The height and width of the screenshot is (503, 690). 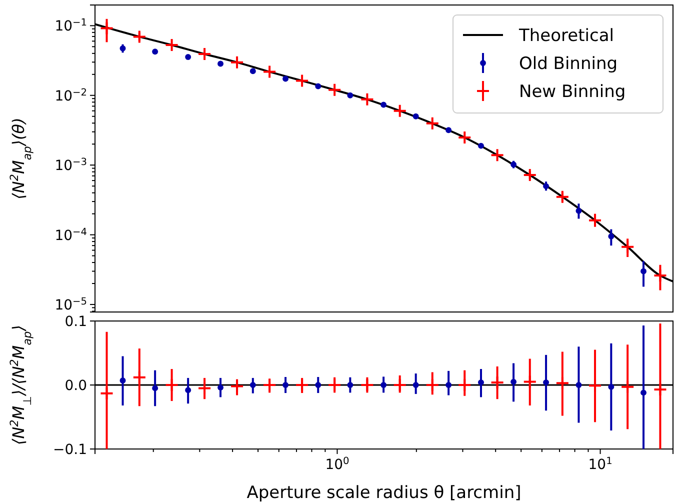 What do you see at coordinates (568, 64) in the screenshot?
I see `legend-label: Old Binning` at bounding box center [568, 64].